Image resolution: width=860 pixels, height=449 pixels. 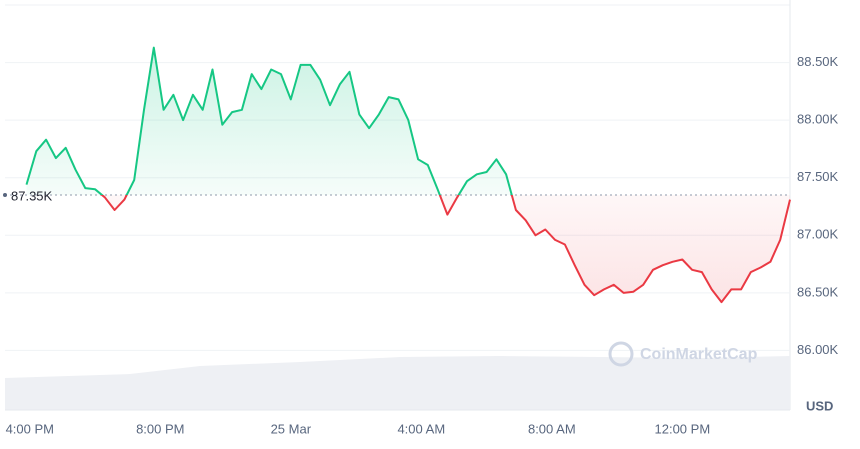 What do you see at coordinates (291, 428) in the screenshot?
I see `x-tick-label: 25 Mar` at bounding box center [291, 428].